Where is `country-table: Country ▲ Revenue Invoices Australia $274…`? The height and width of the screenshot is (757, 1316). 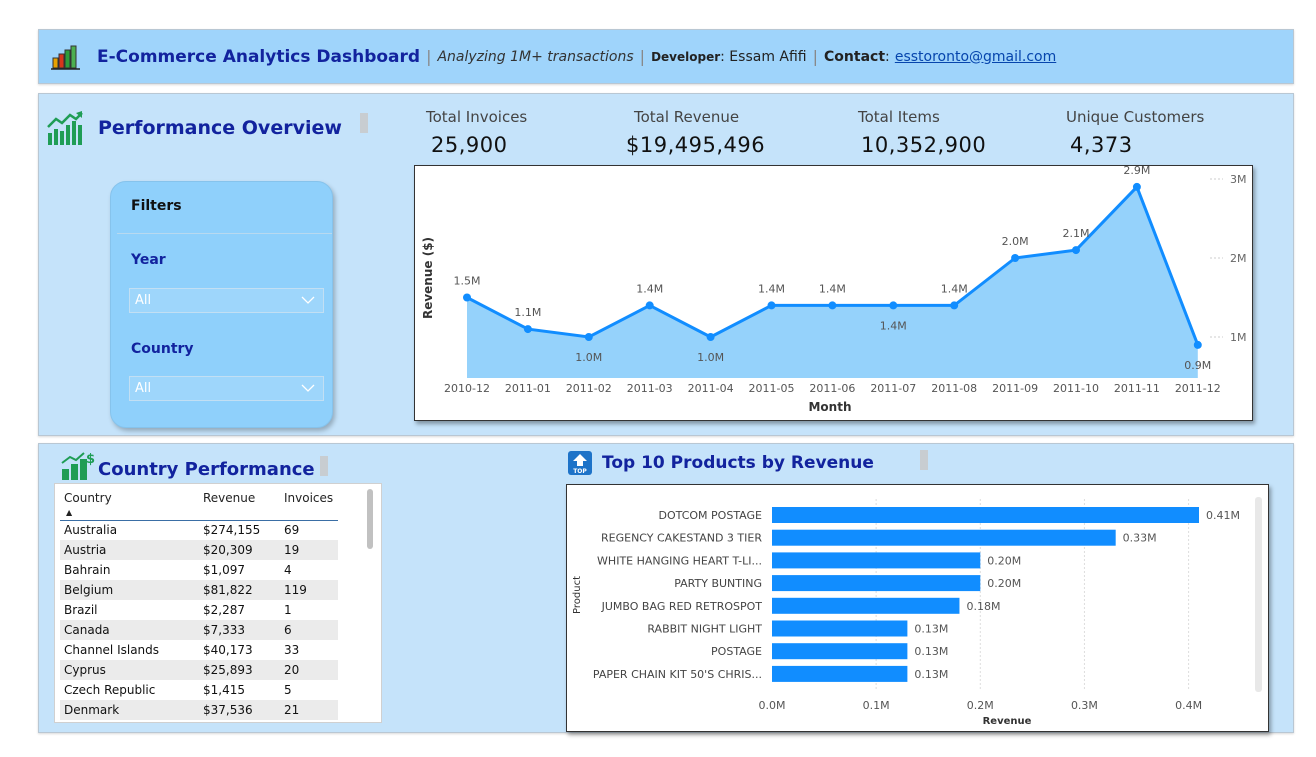
country-table: Country ▲ Revenue Invoices Australia $274… is located at coordinates (199, 604).